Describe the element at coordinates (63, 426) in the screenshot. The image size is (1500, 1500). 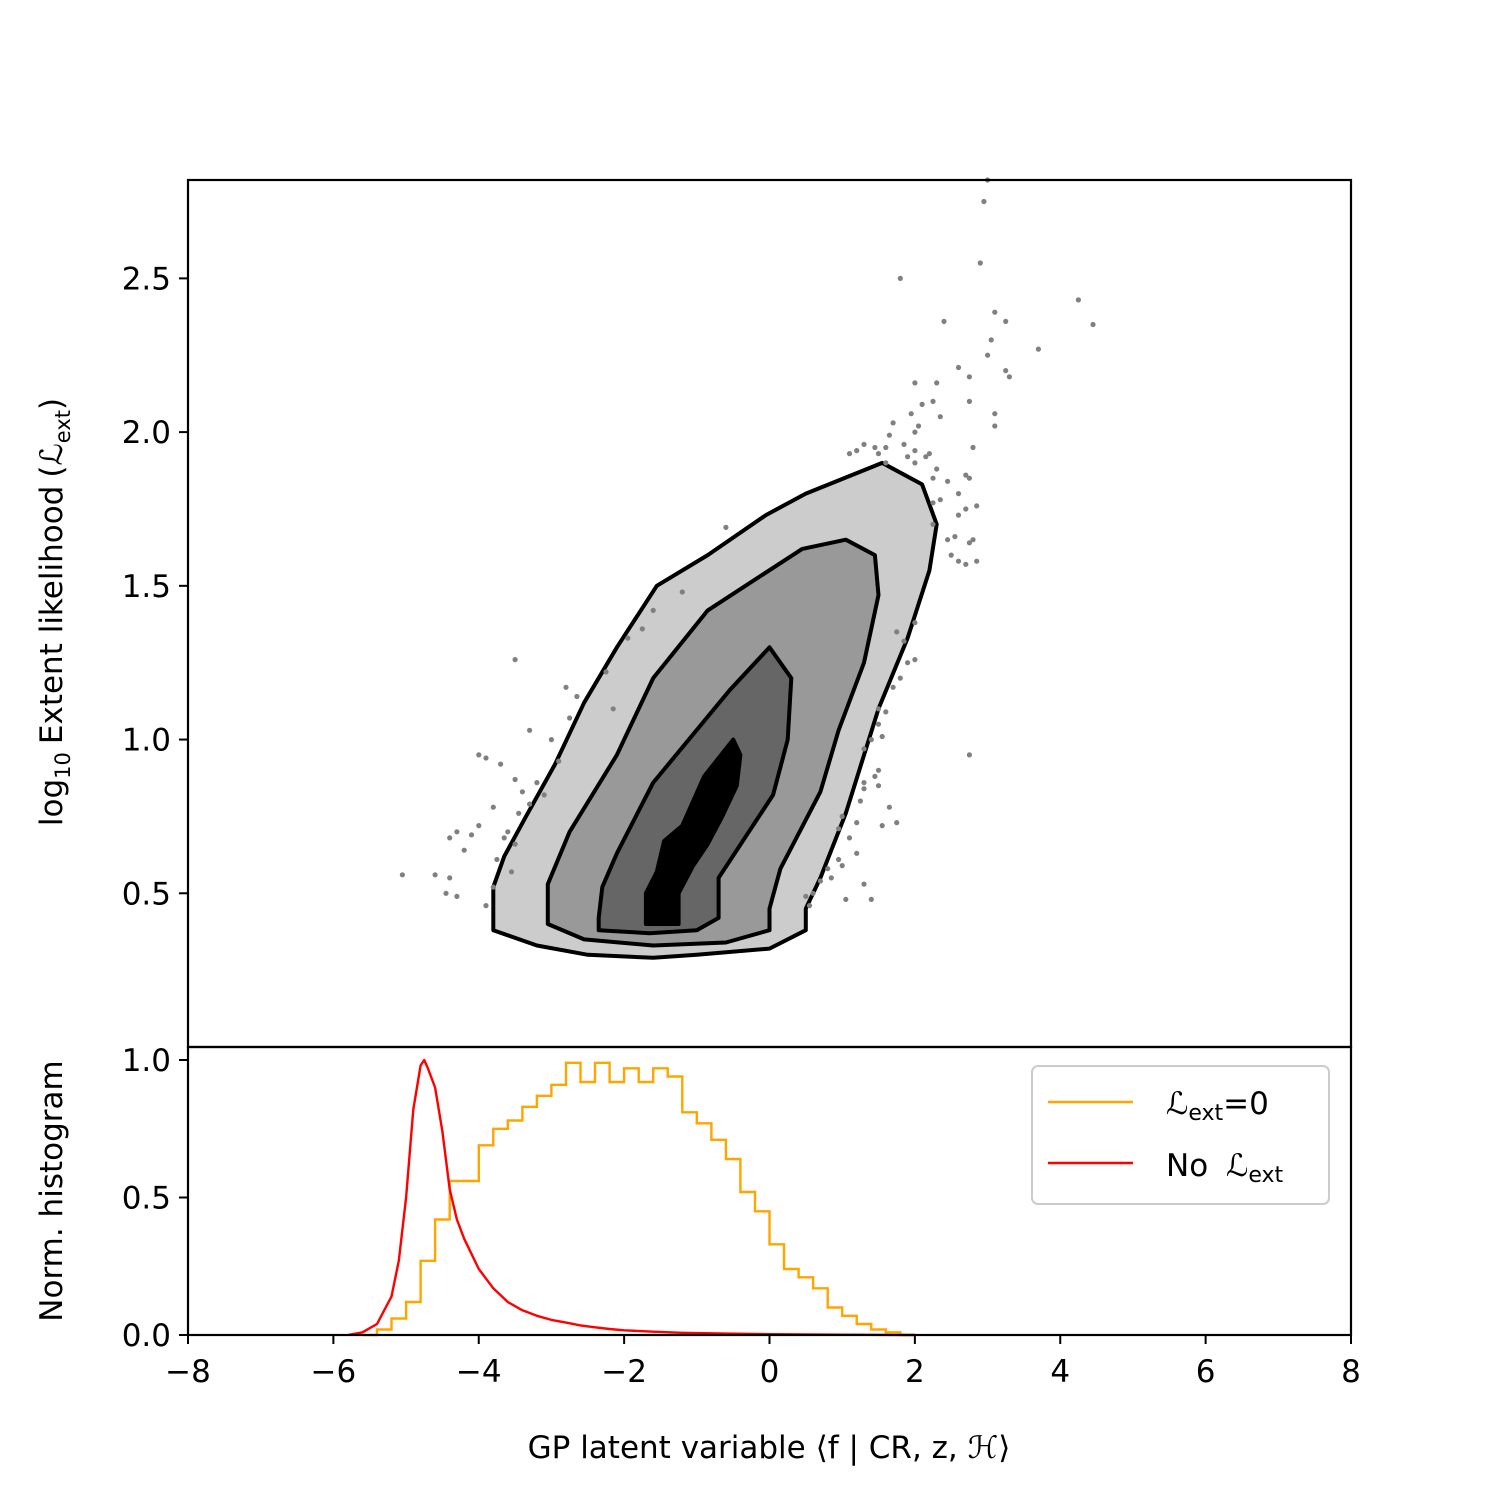
I see `y-label-symbol-subscript: ext` at that location.